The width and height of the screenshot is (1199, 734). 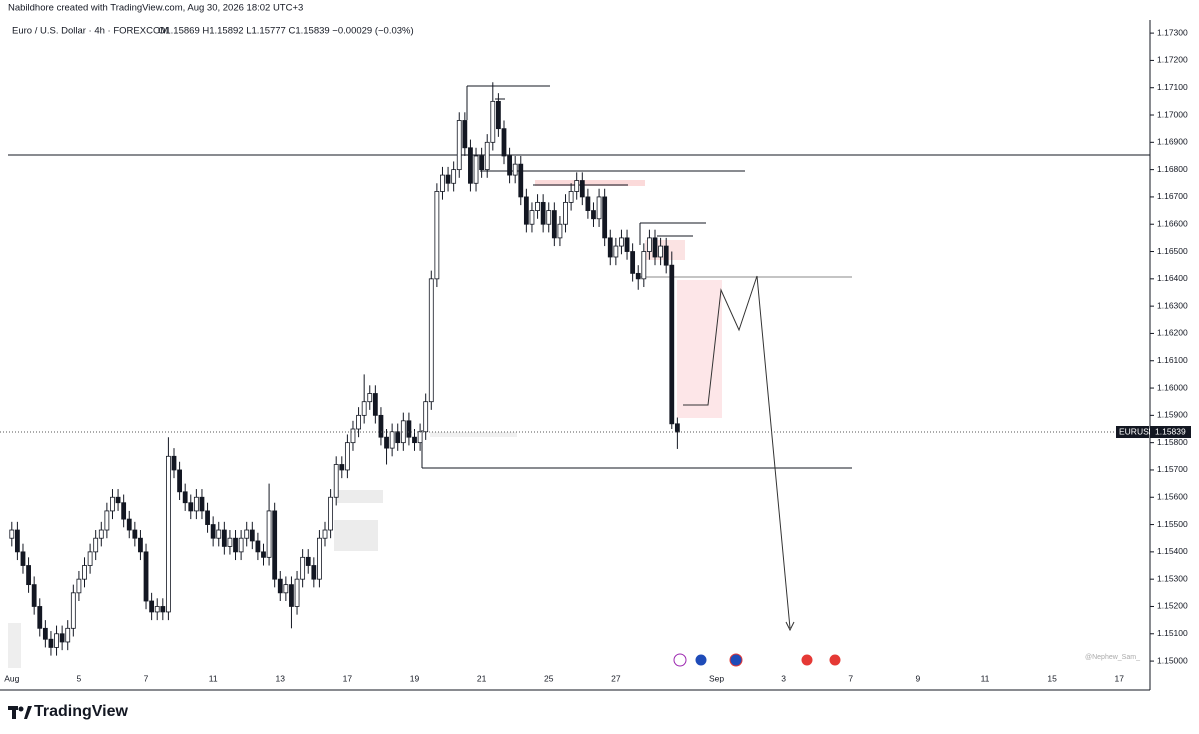 What do you see at coordinates (1172, 660) in the screenshot?
I see `y-tick-label: 1.15000` at bounding box center [1172, 660].